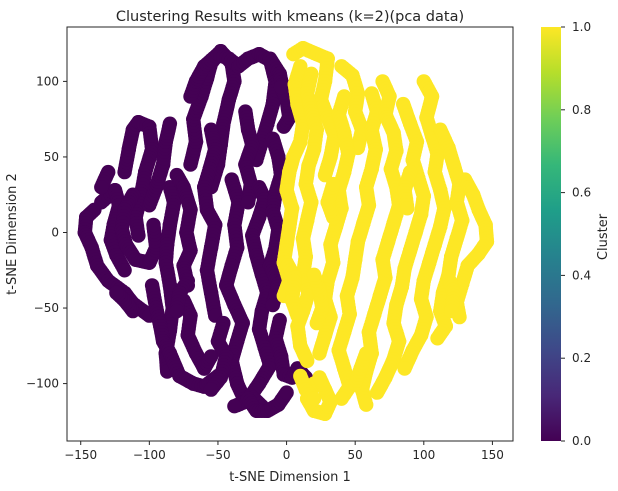 The height and width of the screenshot is (491, 618). I want to click on x-tick-label: 150, so click(492, 455).